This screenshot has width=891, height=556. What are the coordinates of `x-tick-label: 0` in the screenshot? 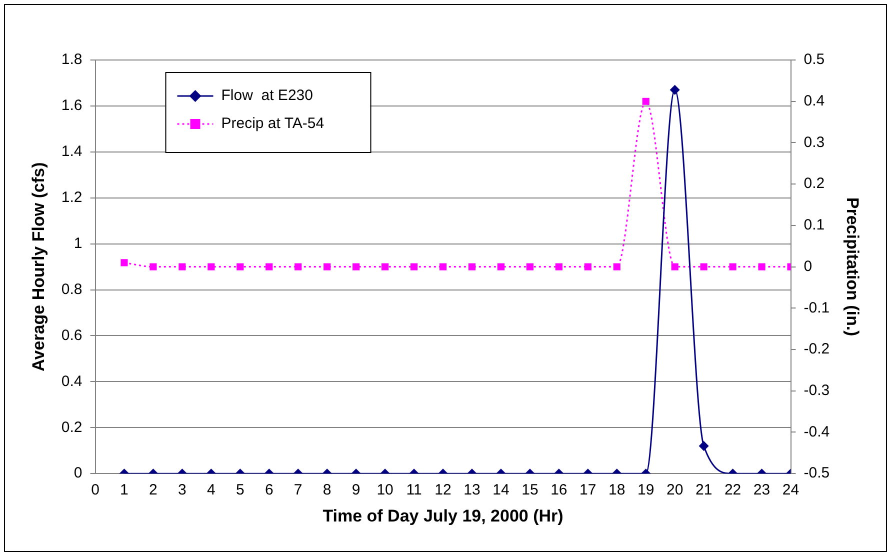 It's located at (95, 490).